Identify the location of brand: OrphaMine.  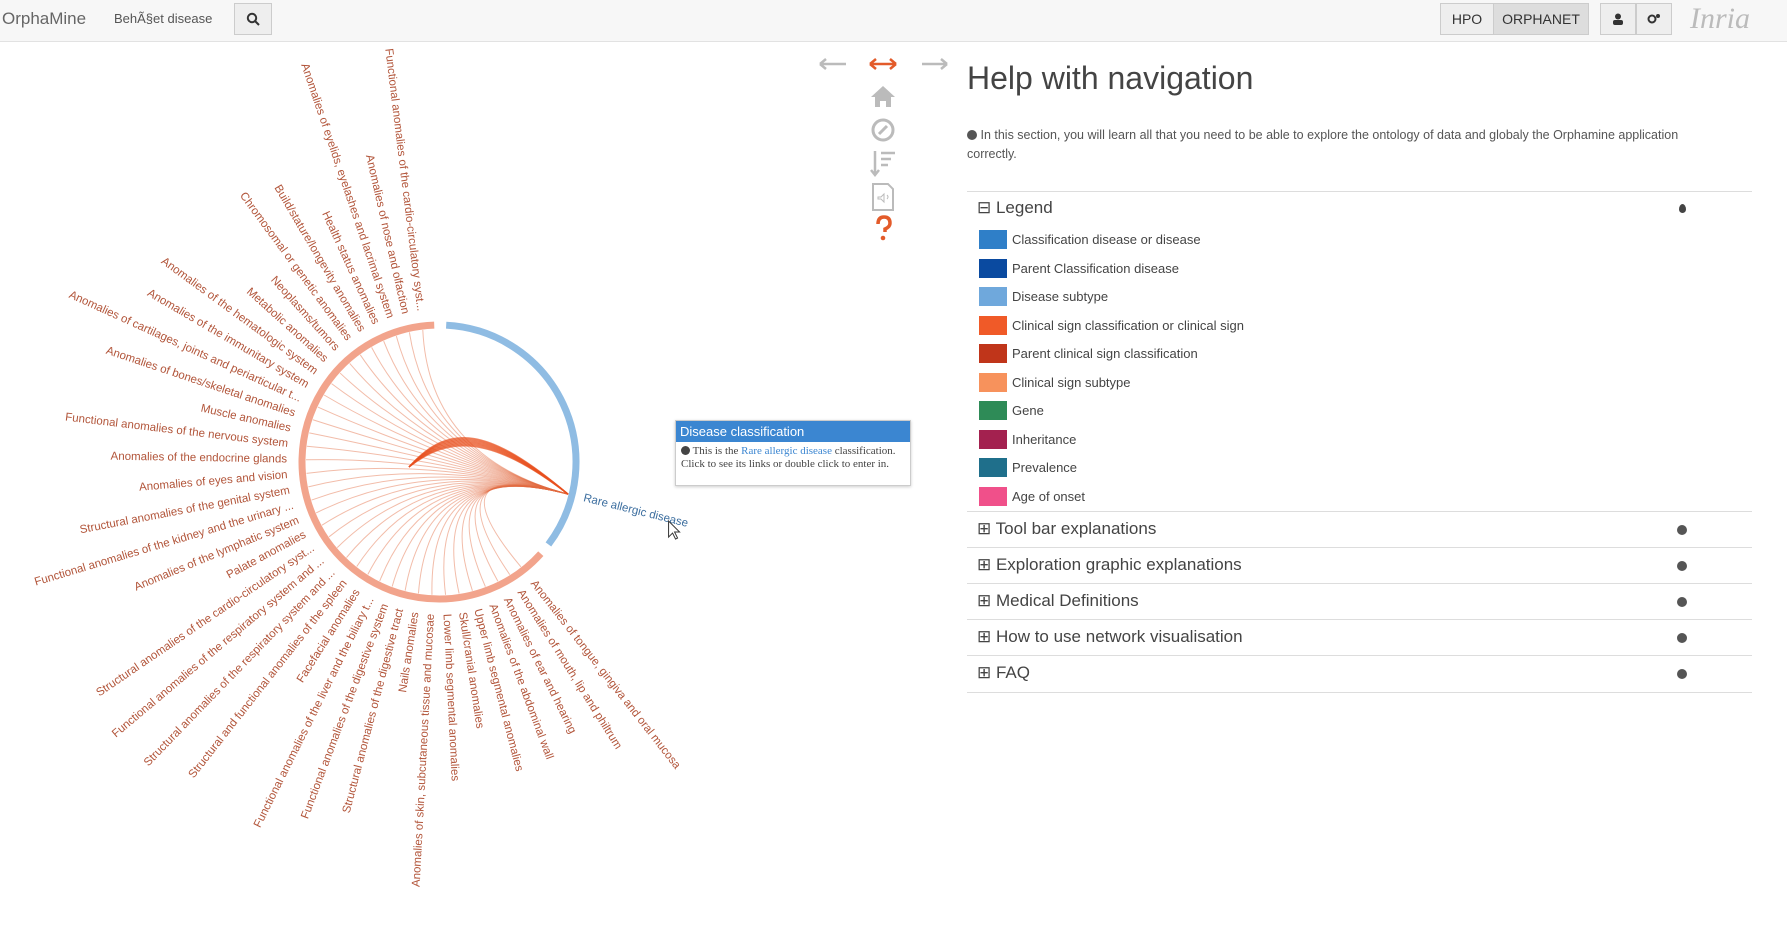
(44, 18).